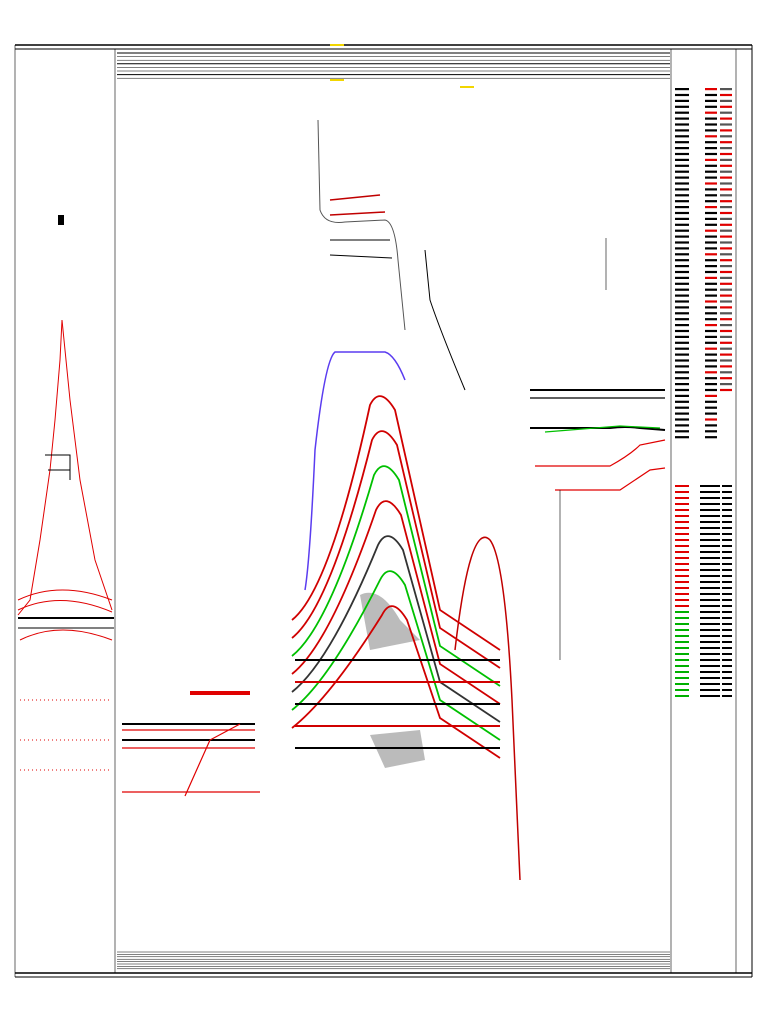  I want to click on annotation-row, so click(65, 735).